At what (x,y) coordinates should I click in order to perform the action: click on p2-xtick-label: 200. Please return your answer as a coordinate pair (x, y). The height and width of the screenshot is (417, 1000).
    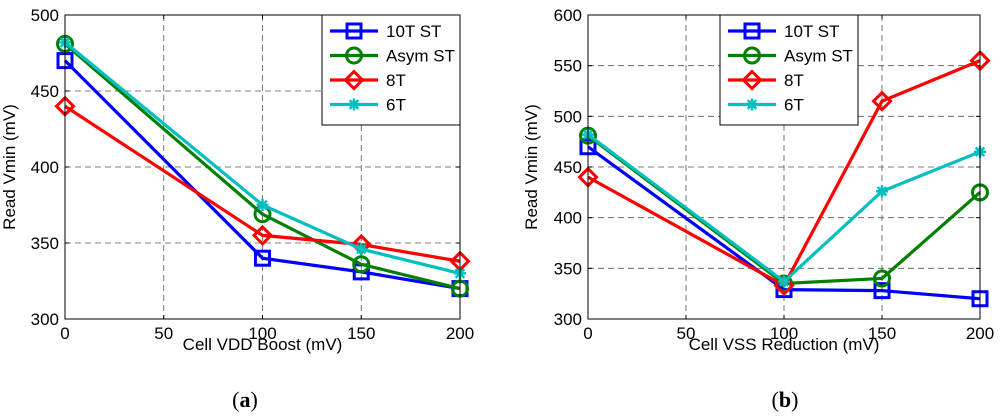
    Looking at the image, I should click on (980, 333).